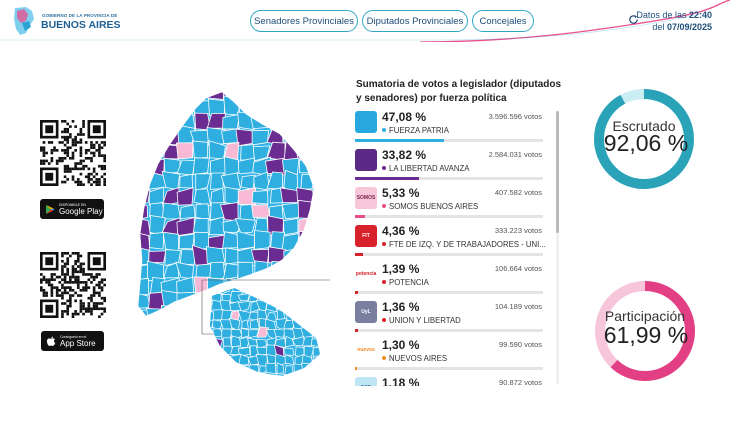 This screenshot has height=427, width=730. What do you see at coordinates (464, 282) in the screenshot?
I see `party-name-line: POTENCIA` at bounding box center [464, 282].